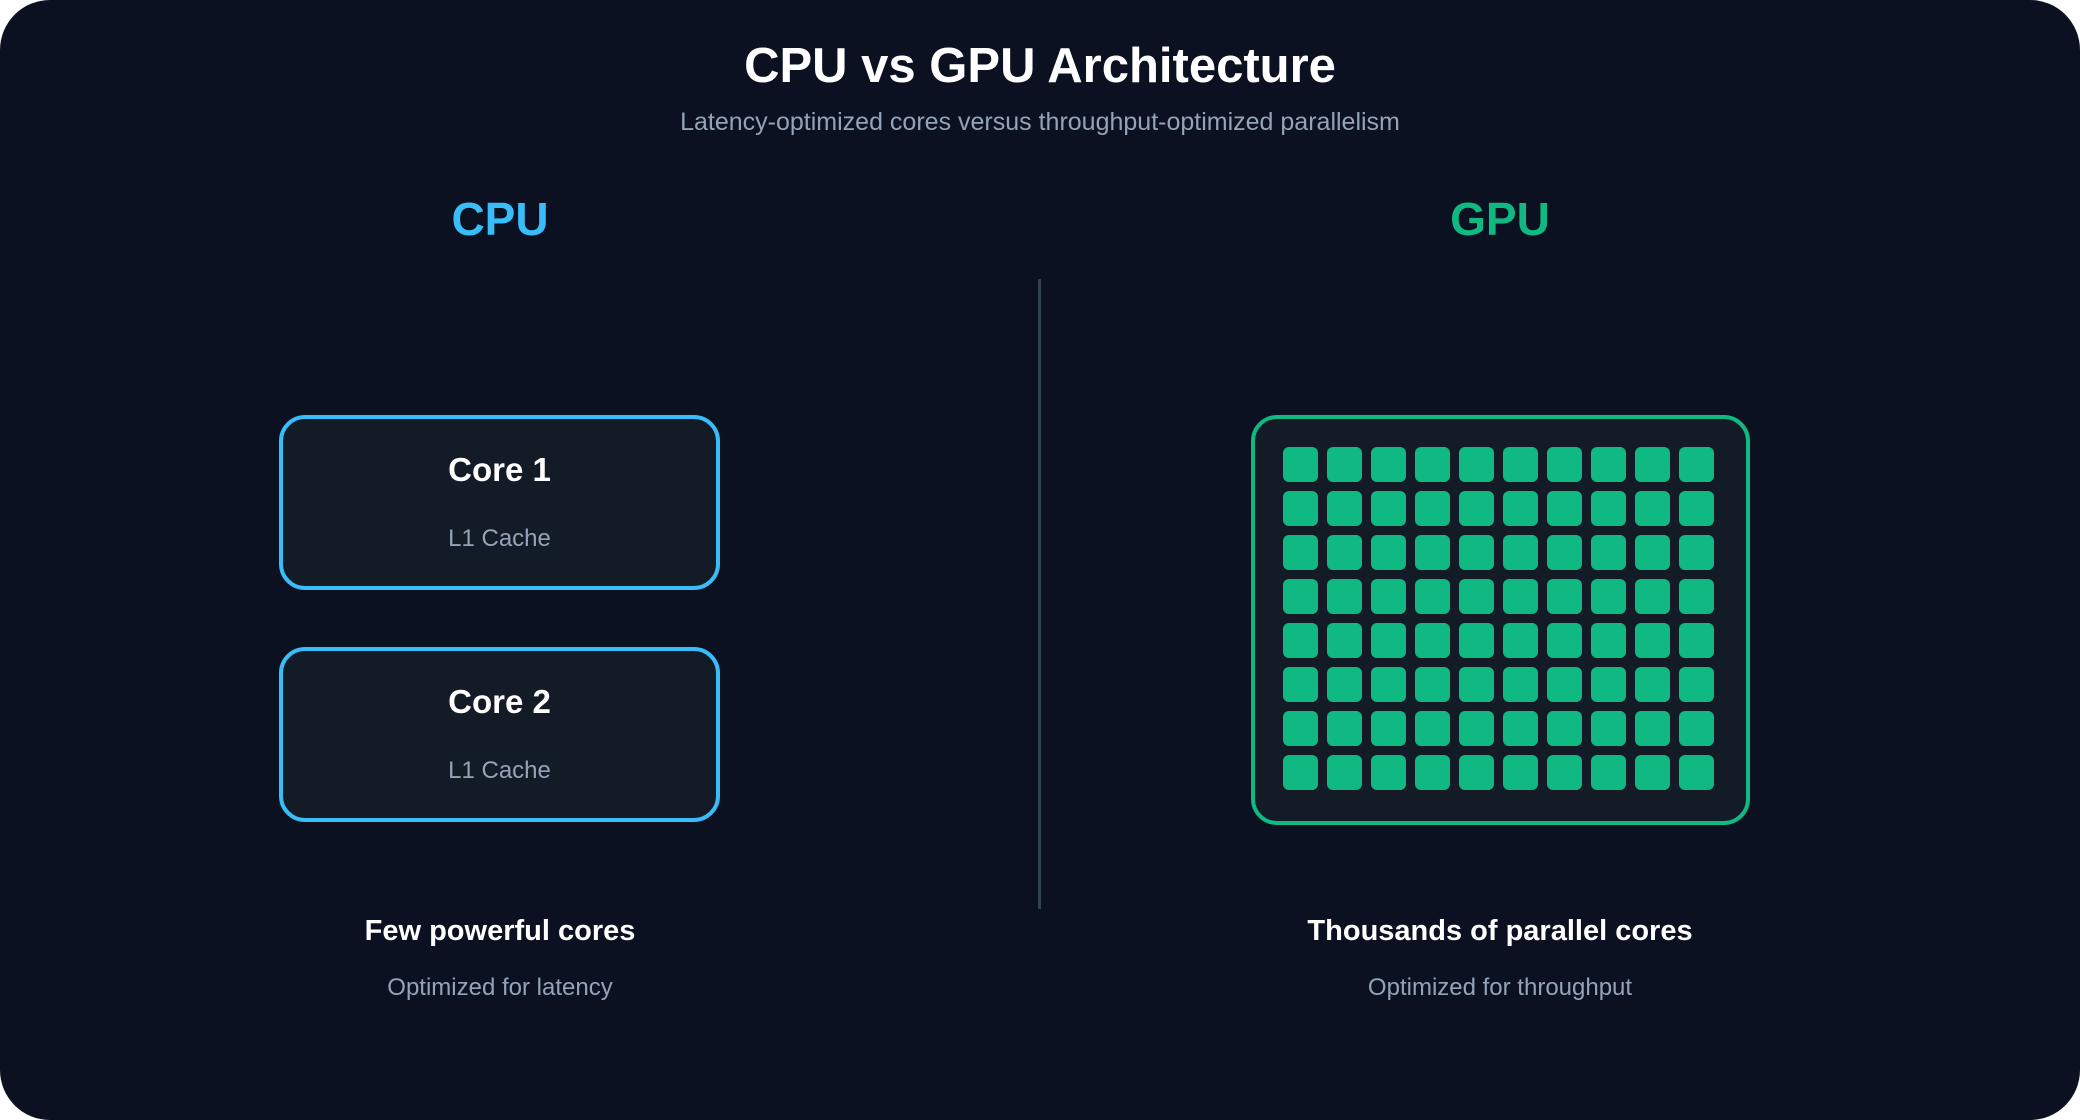  Describe the element at coordinates (500, 931) in the screenshot. I see `cpu-caption: Few powerful cores` at that location.